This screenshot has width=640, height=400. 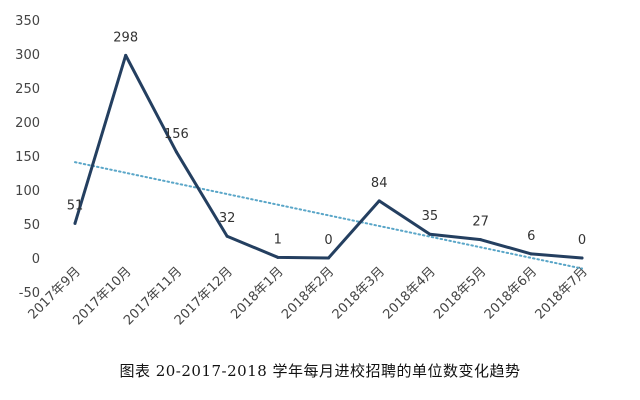 What do you see at coordinates (36, 259) in the screenshot?
I see `y-tick-label: 0` at bounding box center [36, 259].